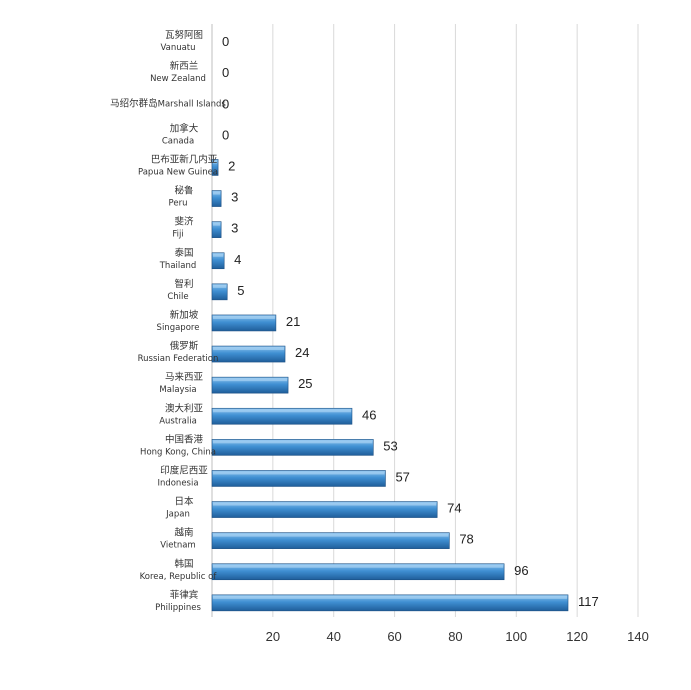  What do you see at coordinates (178, 141) in the screenshot?
I see `category-label-en: Canada` at bounding box center [178, 141].